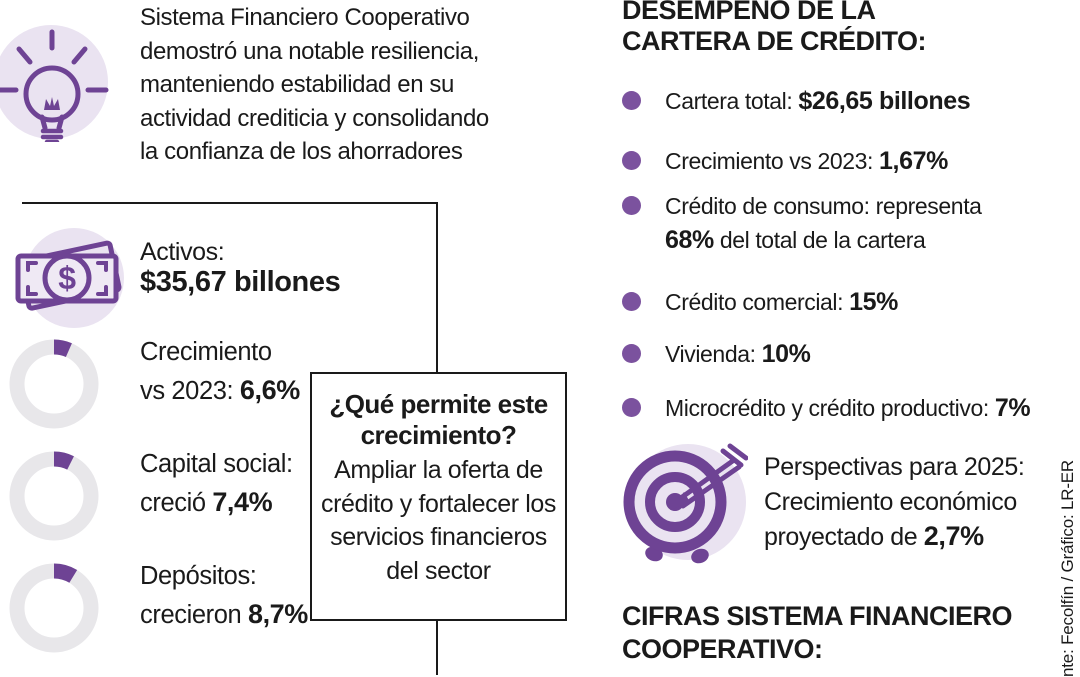 The width and height of the screenshot is (1080, 677). Describe the element at coordinates (1067, 568) in the screenshot. I see `source-credit: nte: Fecolfín / Gráfico: LR-ER` at that location.